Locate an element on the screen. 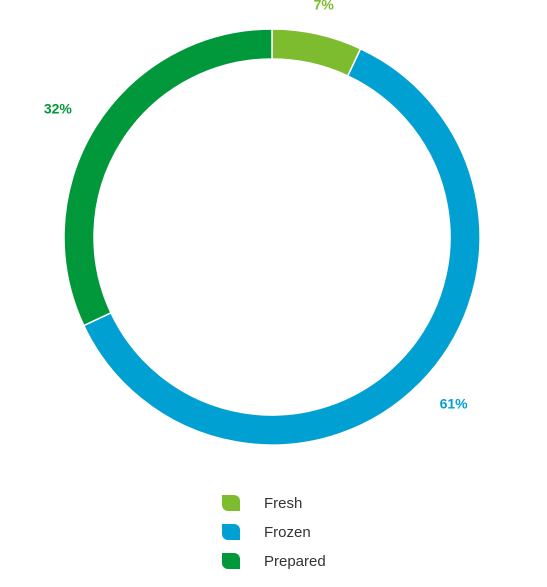 The width and height of the screenshot is (547, 587). slice-label-prepared: 32% is located at coordinates (58, 109).